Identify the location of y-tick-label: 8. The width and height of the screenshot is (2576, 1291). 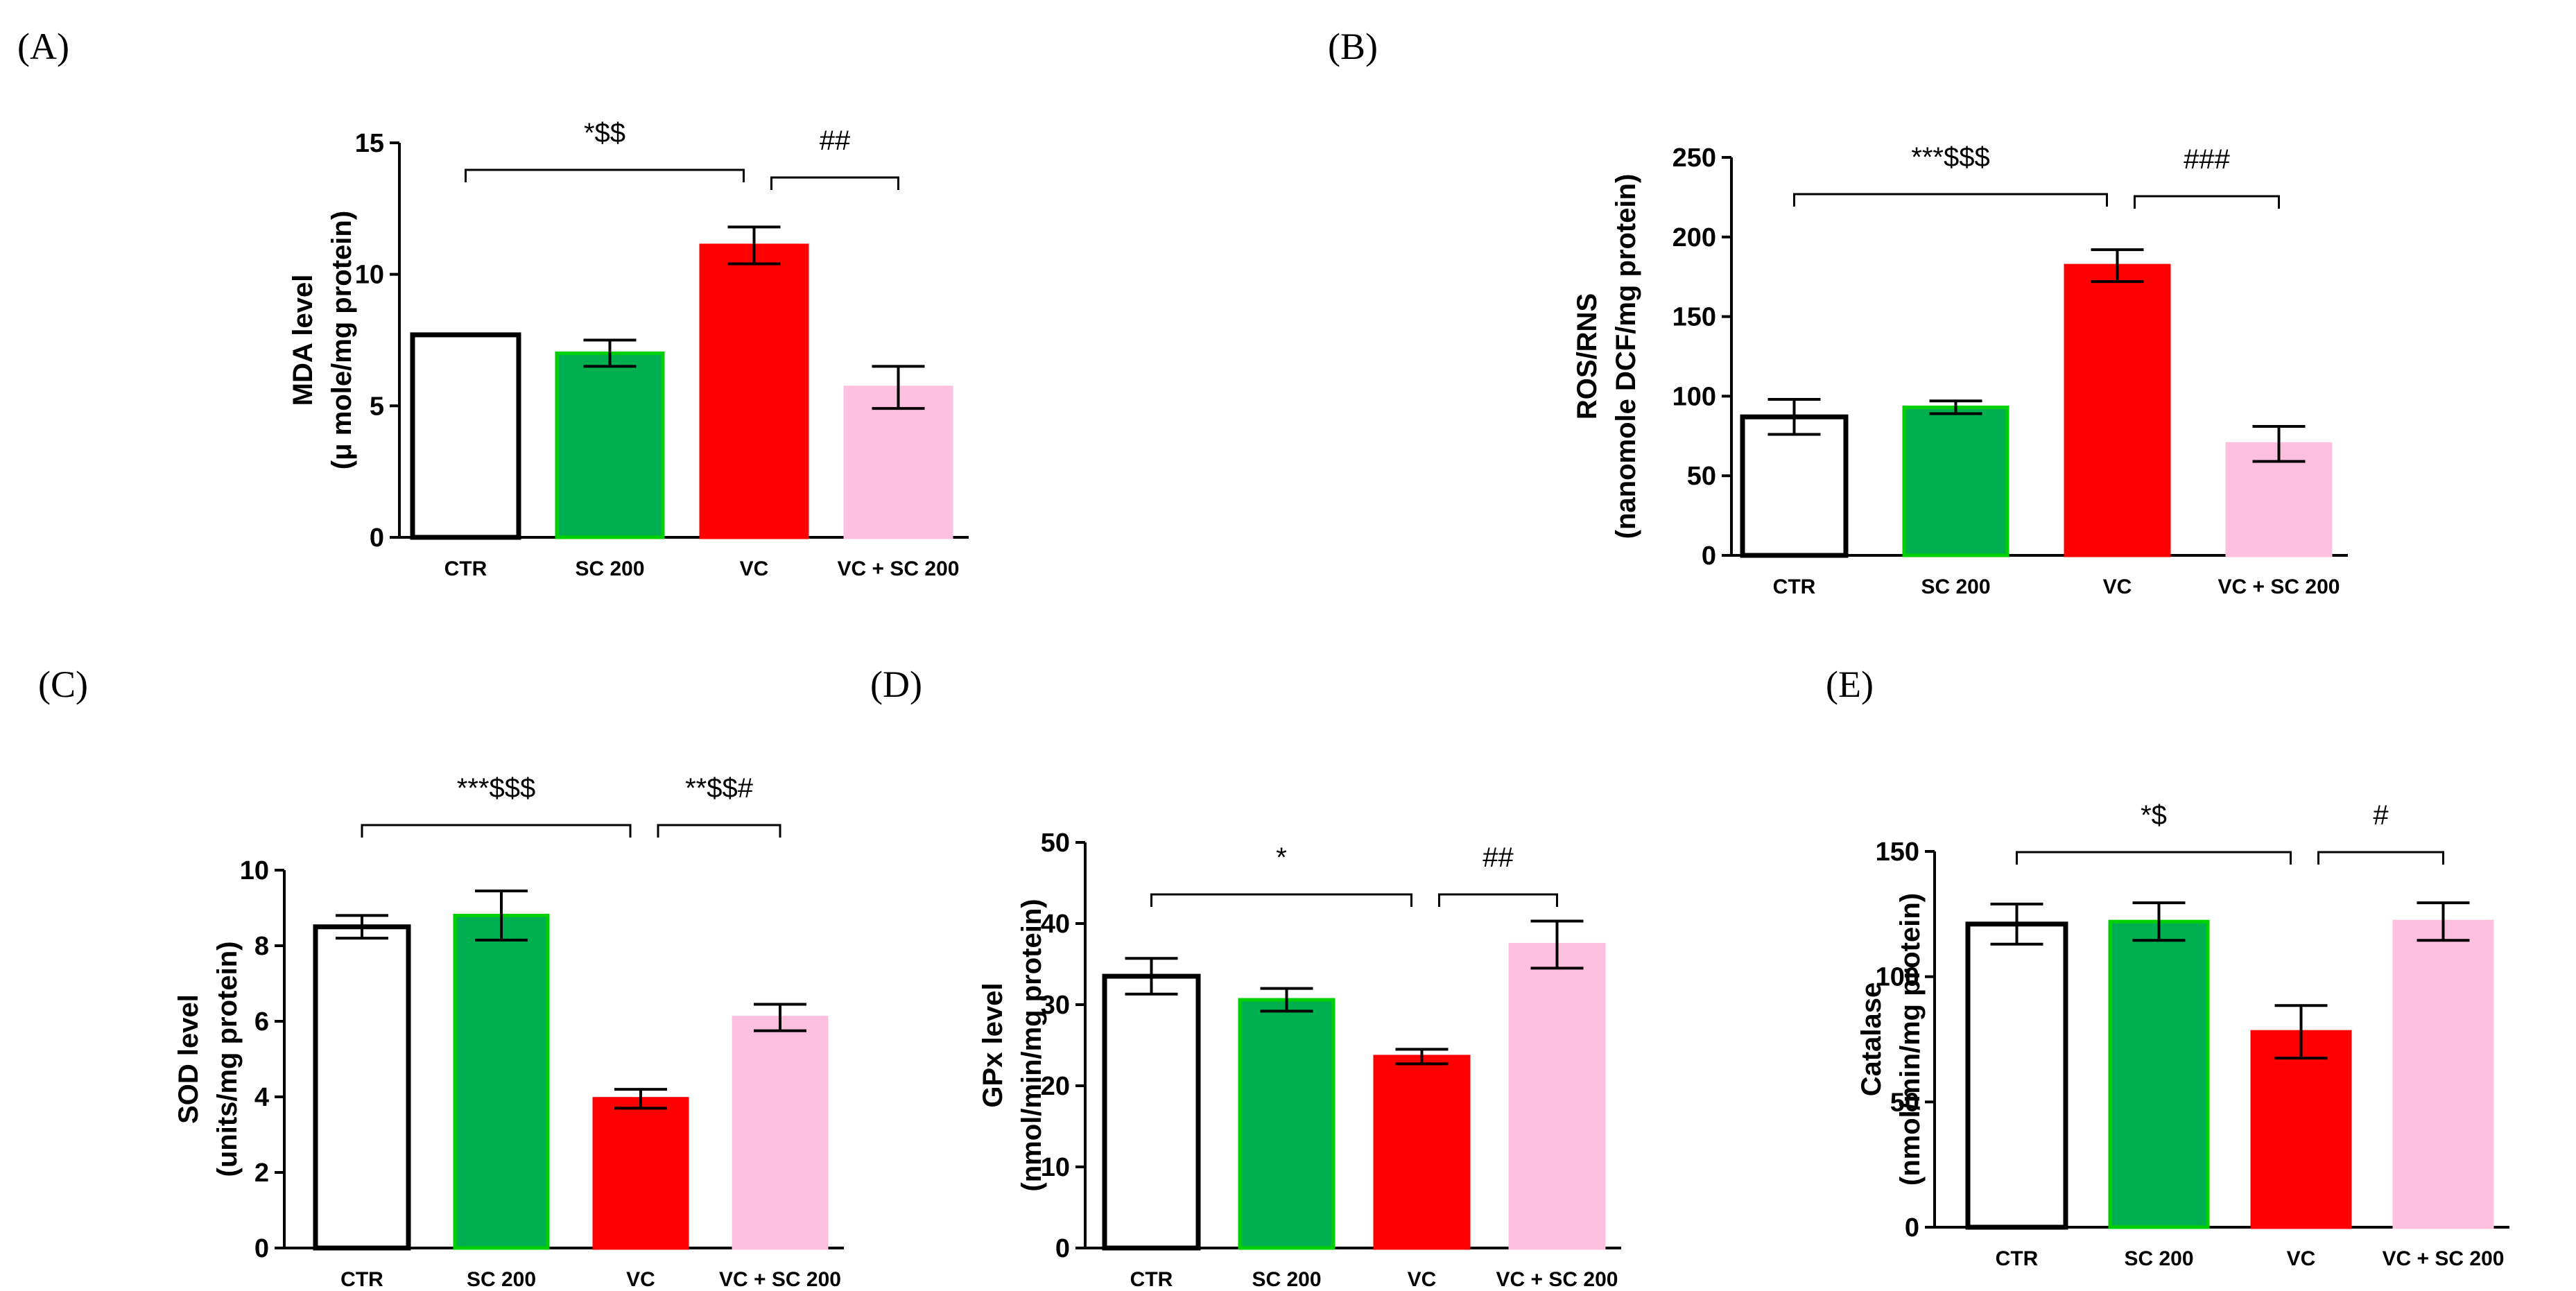
(261, 946).